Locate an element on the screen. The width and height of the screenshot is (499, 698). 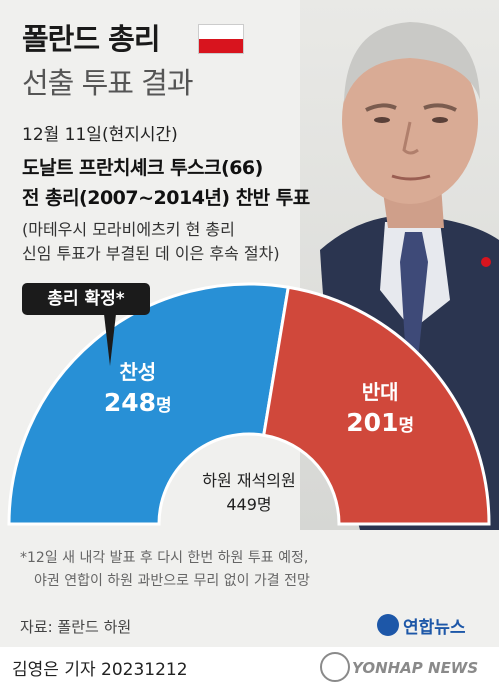
chart-subtitle: 선출 투표 결과 is located at coordinates (108, 83).